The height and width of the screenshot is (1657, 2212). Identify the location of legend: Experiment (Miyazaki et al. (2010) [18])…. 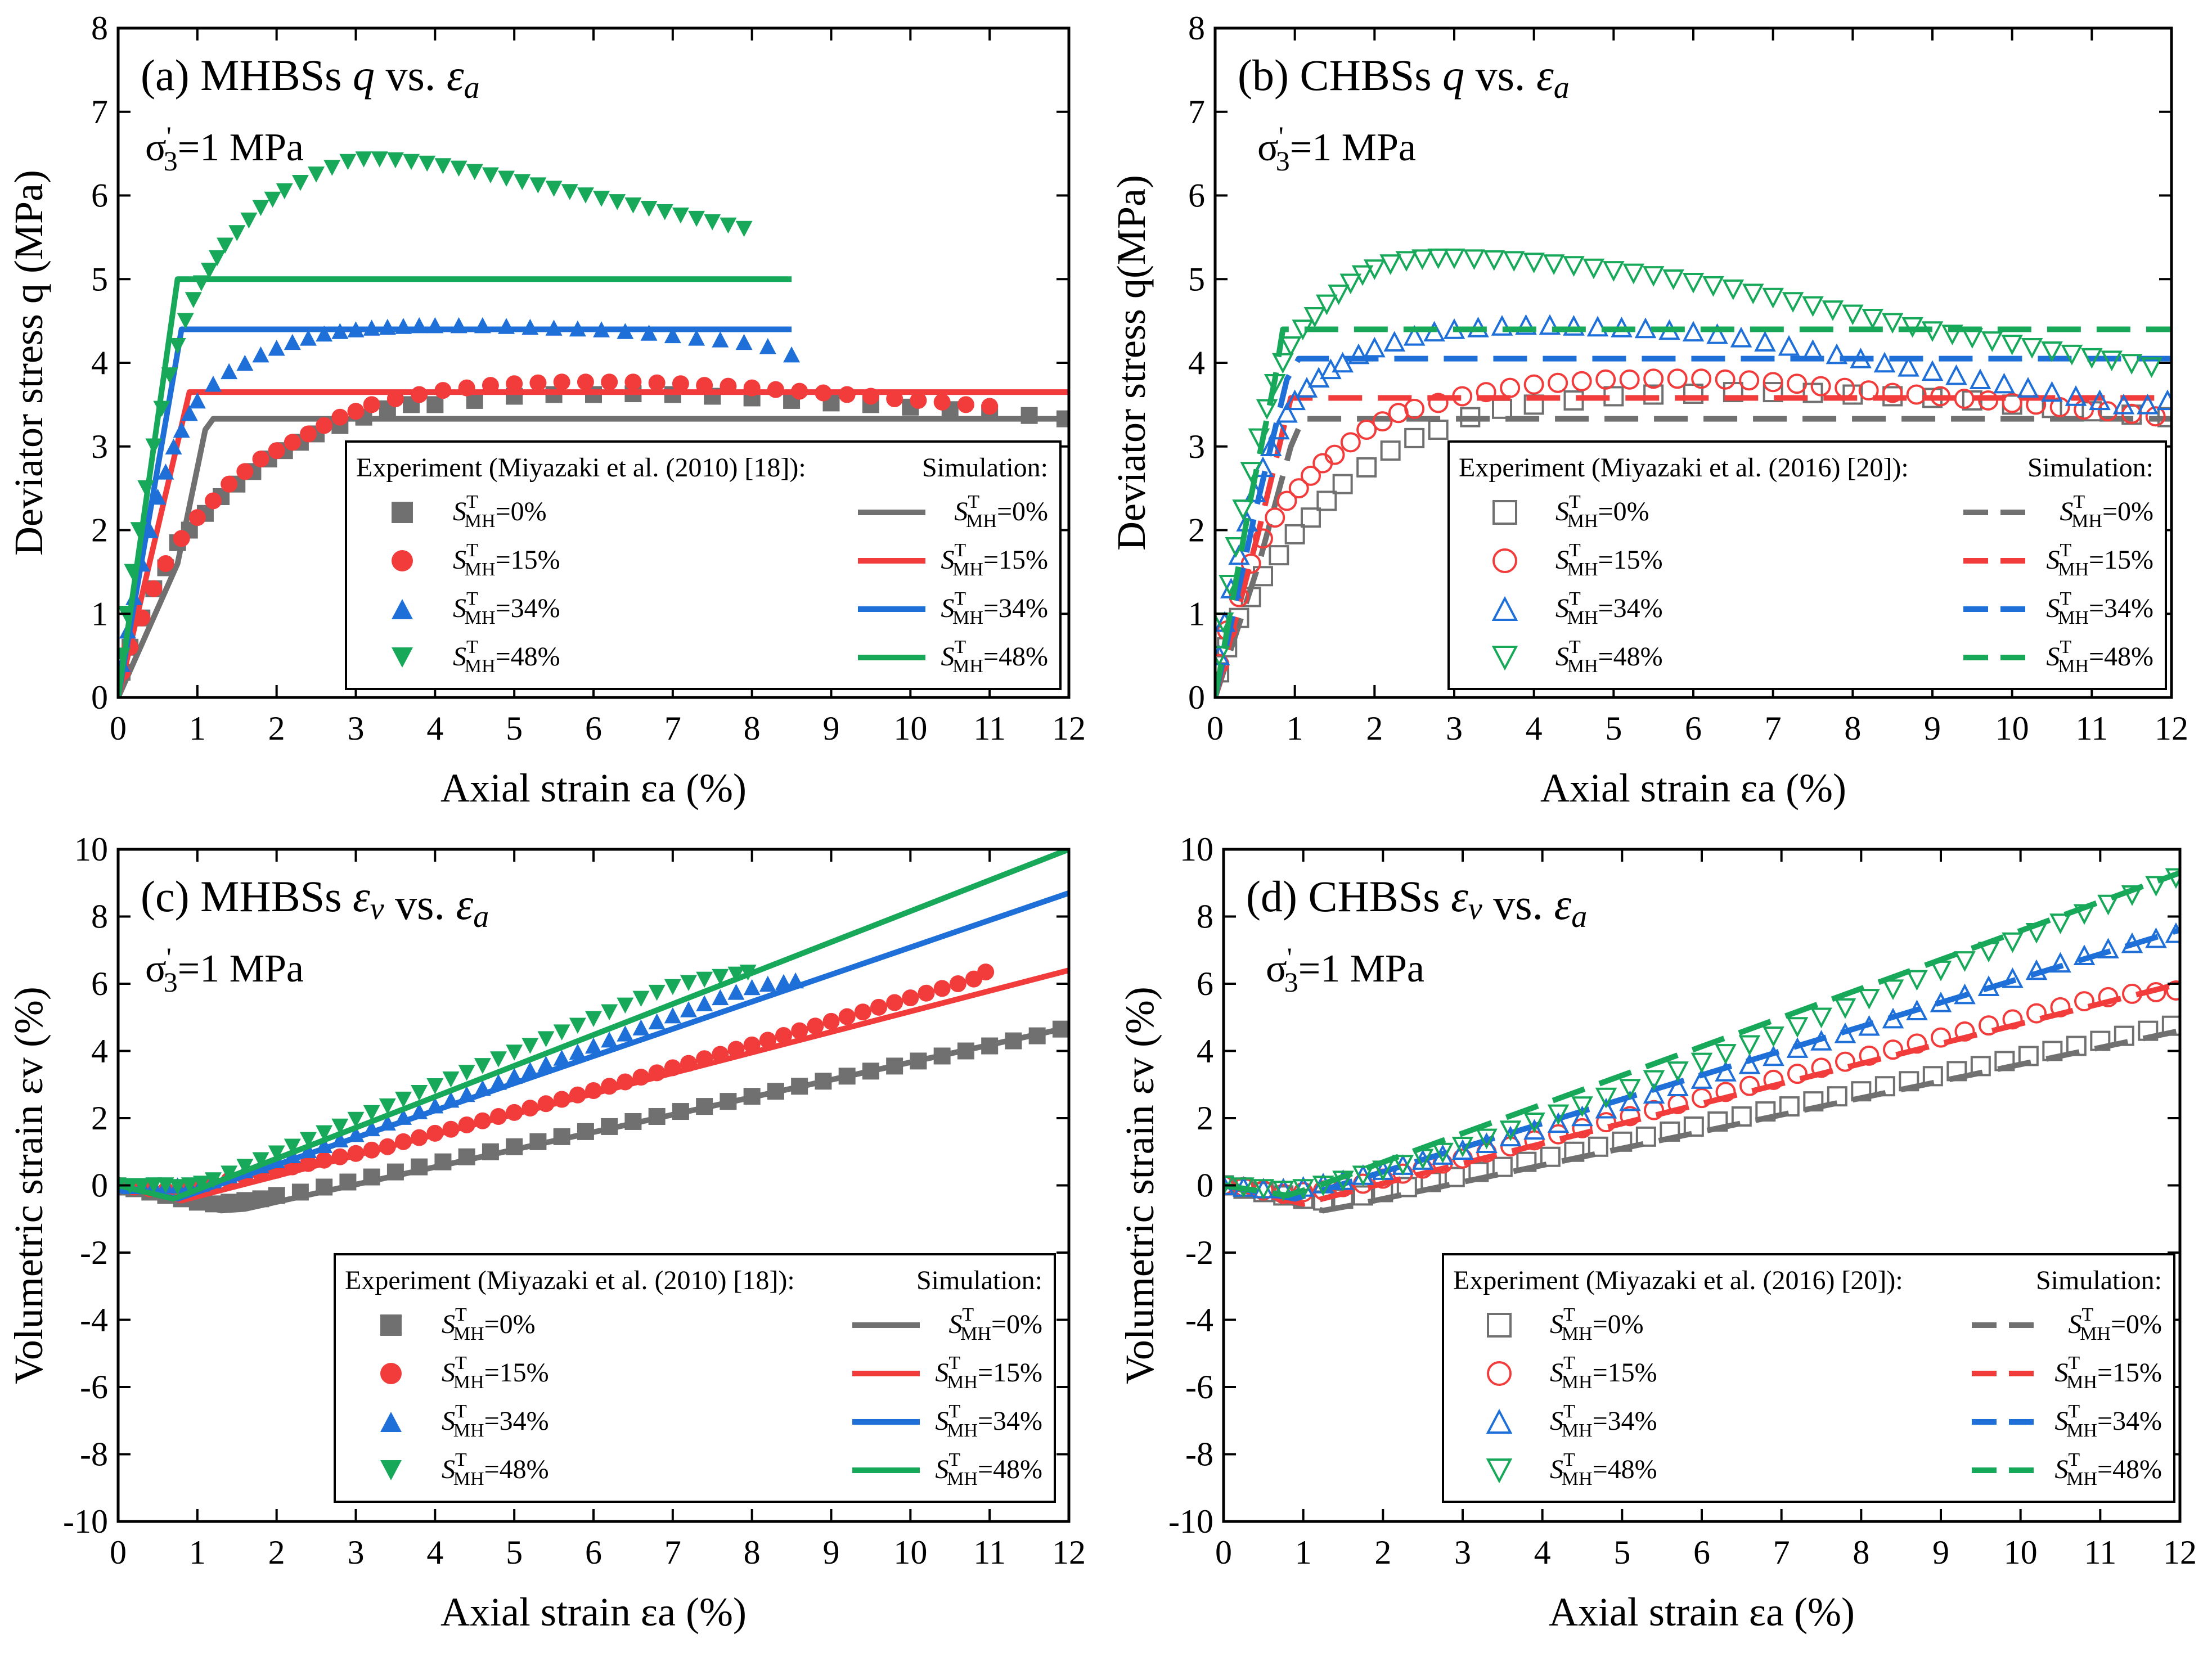
(695, 1378).